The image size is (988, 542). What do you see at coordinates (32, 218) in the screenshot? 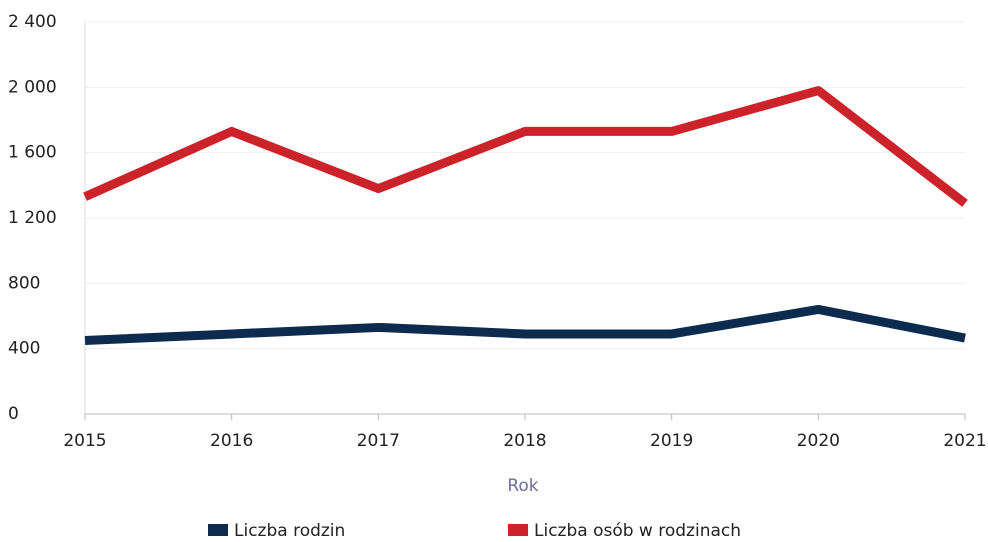
I see `y-tick-label: 1 200` at bounding box center [32, 218].